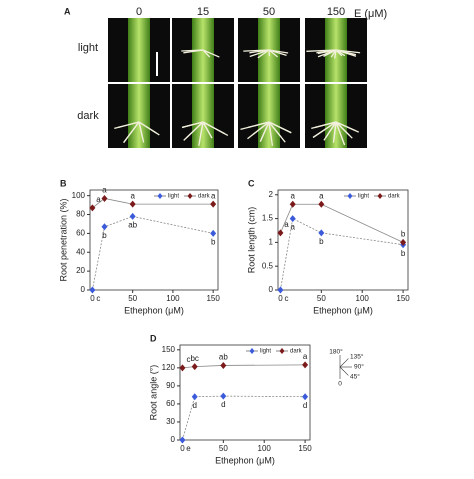  Describe the element at coordinates (271, 194) in the screenshot. I see `y-tick-label: 2` at that location.